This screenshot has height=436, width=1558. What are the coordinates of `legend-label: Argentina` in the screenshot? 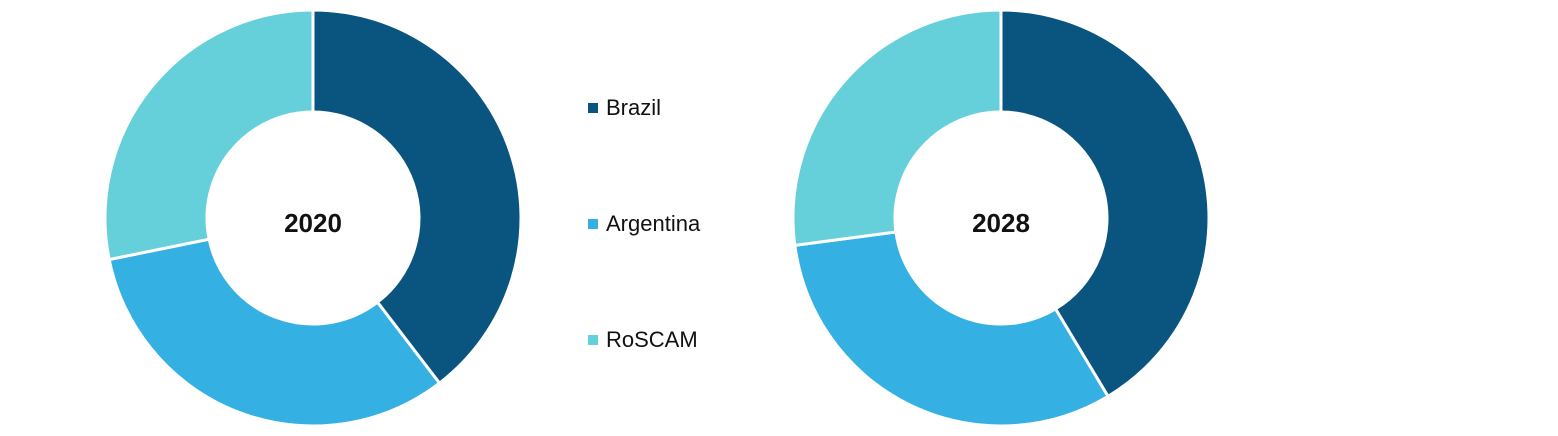 It's located at (653, 223).